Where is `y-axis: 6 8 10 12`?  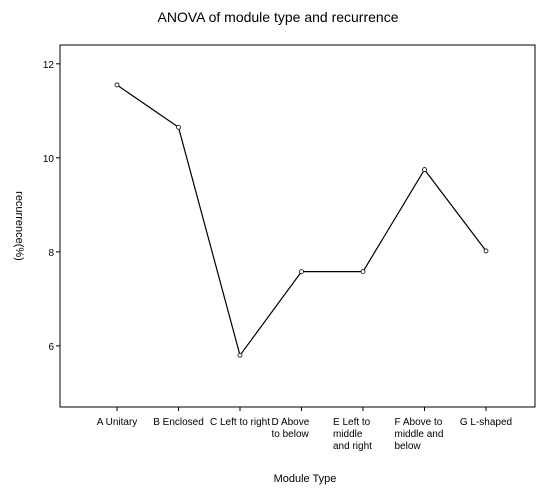 y-axis: 6 8 10 12 is located at coordinates (51, 206).